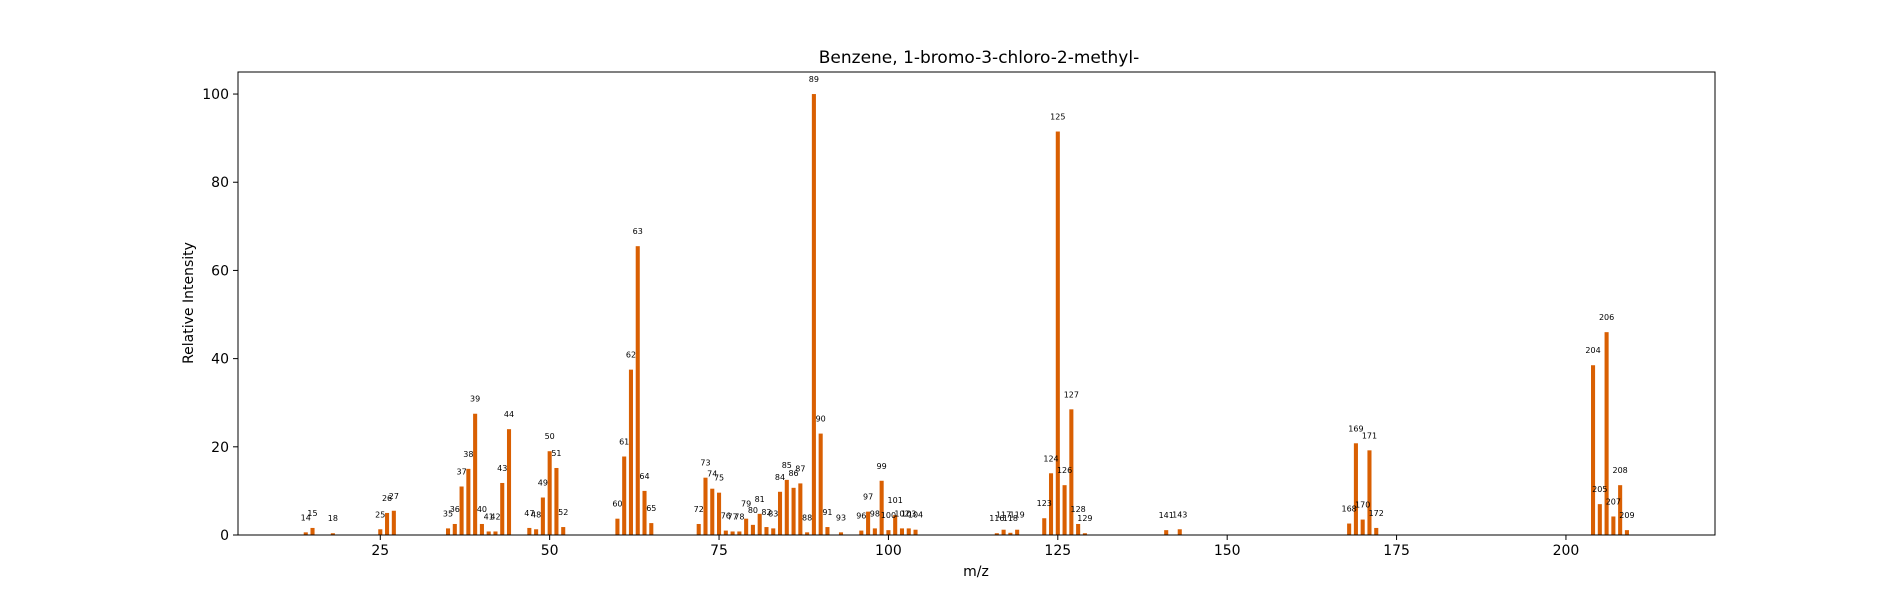  What do you see at coordinates (901, 513) in the screenshot?
I see `bar-label-mz-102: 102` at bounding box center [901, 513].